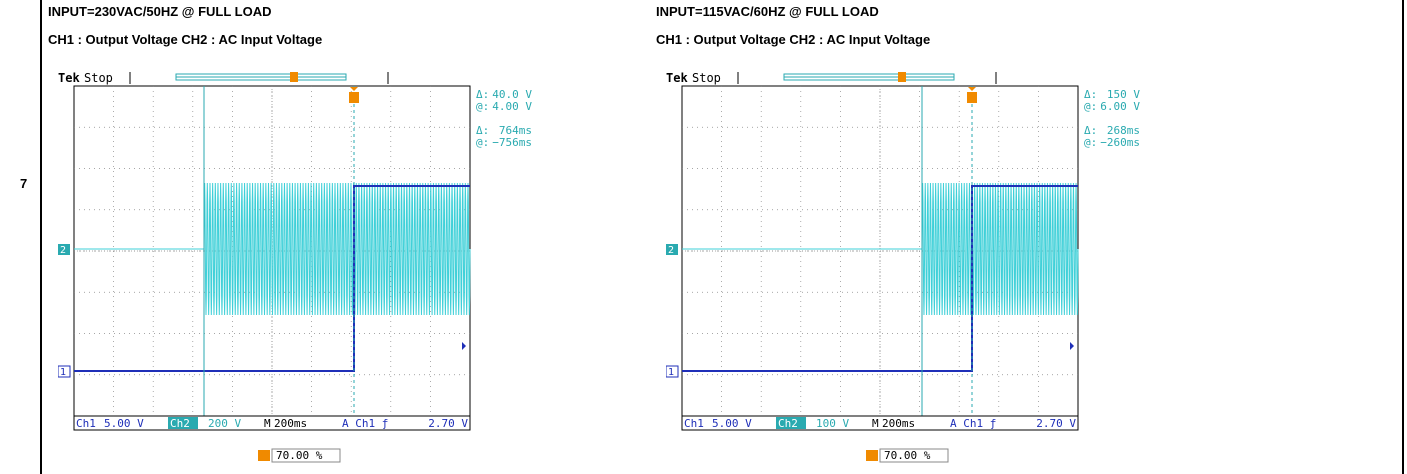 The image size is (1407, 474). Describe the element at coordinates (160, 11) in the screenshot. I see `panel-title: INPUT=230VAC/50HZ @ FULL LOAD` at that location.